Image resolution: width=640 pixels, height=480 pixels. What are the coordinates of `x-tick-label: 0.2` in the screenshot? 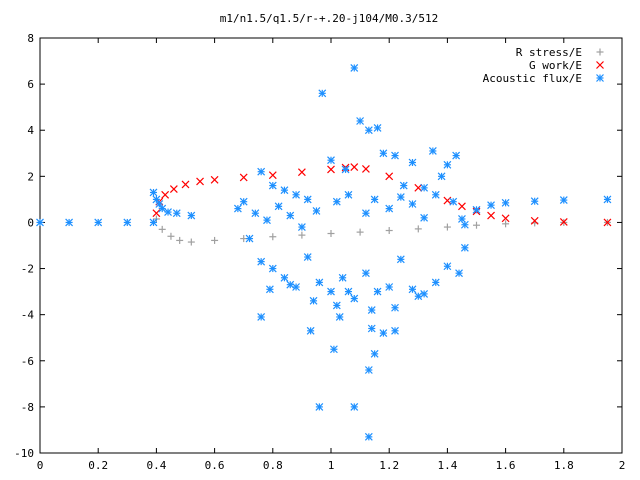 It's located at (98, 465).